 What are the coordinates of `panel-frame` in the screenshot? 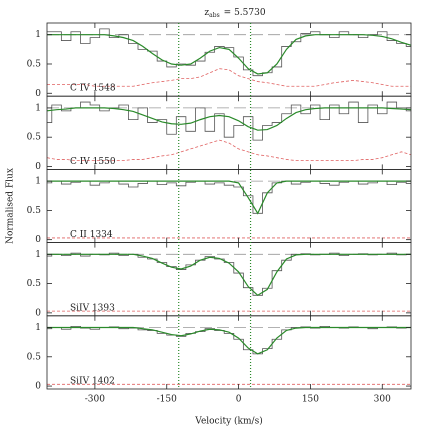 It's located at (229, 352).